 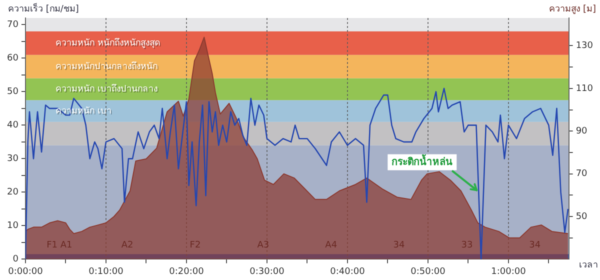 What do you see at coordinates (572, 9) in the screenshot?
I see `y2-axis-title: ความสูง [ม]` at bounding box center [572, 9].